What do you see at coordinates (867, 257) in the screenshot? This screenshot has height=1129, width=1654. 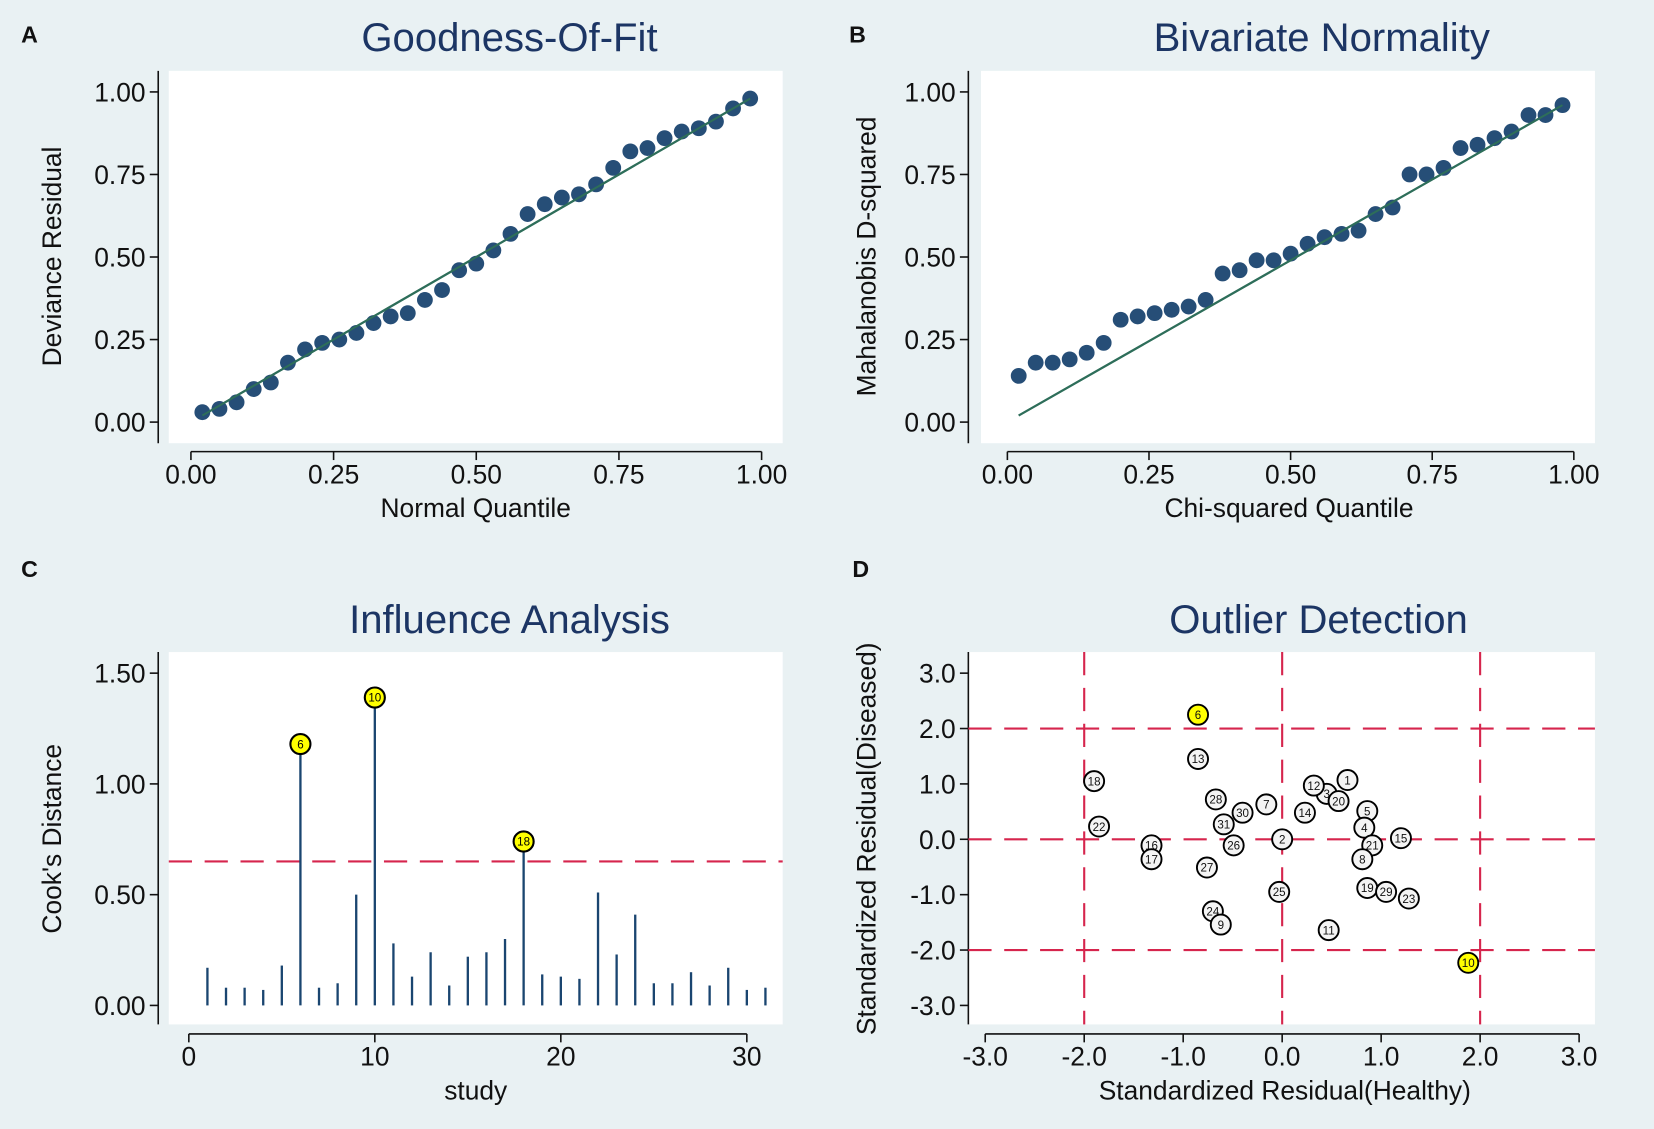 I see `ylabel-b: Mahalanobis D-squared` at bounding box center [867, 257].